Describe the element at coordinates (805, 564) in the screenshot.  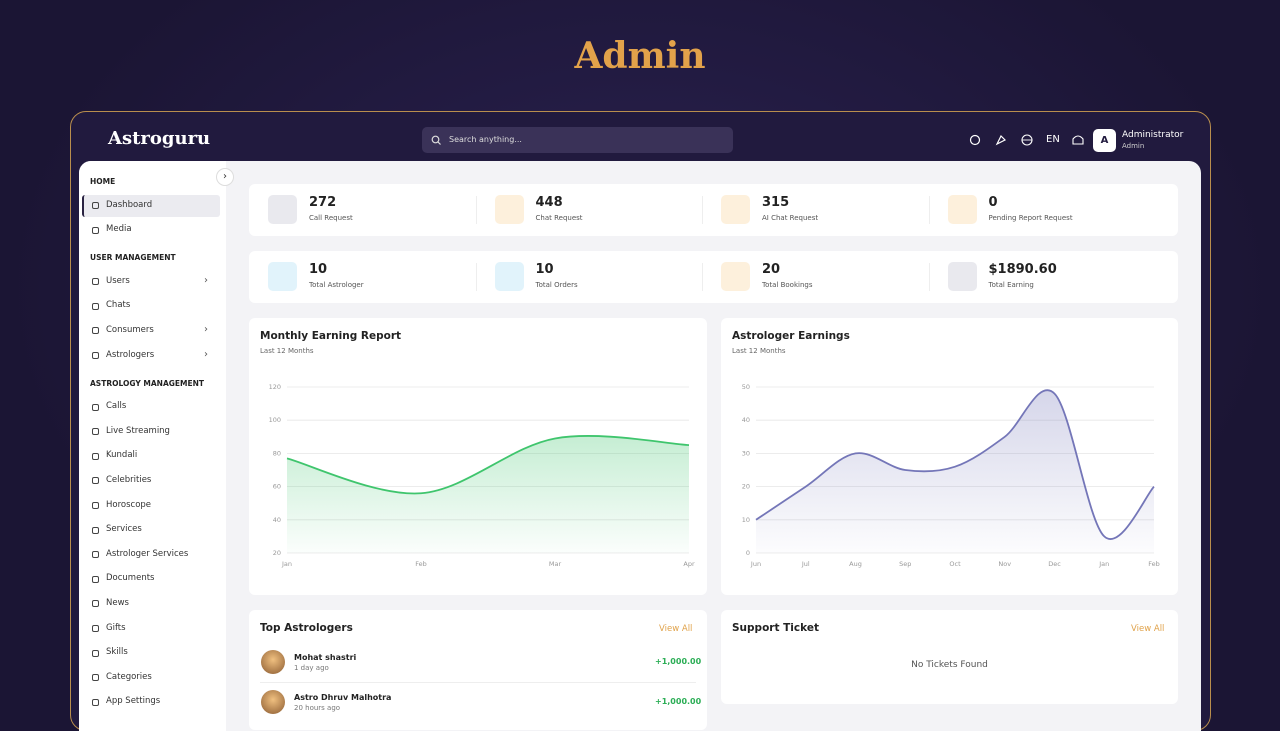
I see `x-tick-label: Jul` at that location.